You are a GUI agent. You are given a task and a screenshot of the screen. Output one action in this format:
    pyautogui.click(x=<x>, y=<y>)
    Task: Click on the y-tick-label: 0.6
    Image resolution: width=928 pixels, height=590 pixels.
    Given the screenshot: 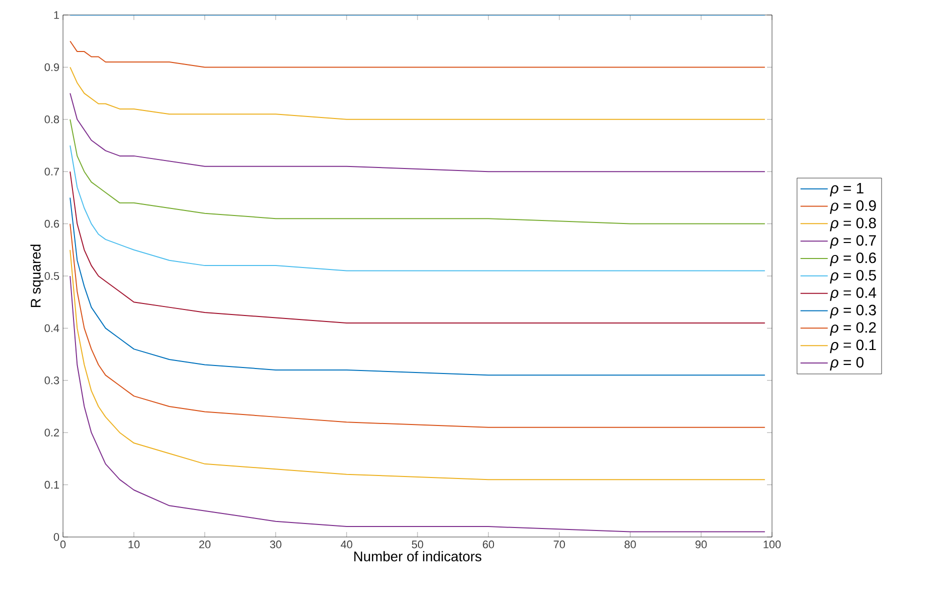 What is the action you would take?
    pyautogui.click(x=51, y=224)
    